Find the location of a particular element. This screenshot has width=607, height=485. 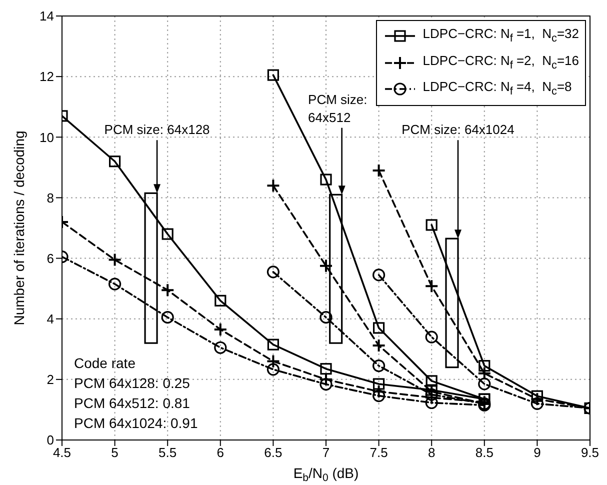

annotation: PCM 64x128: 0.25 is located at coordinates (132, 383).